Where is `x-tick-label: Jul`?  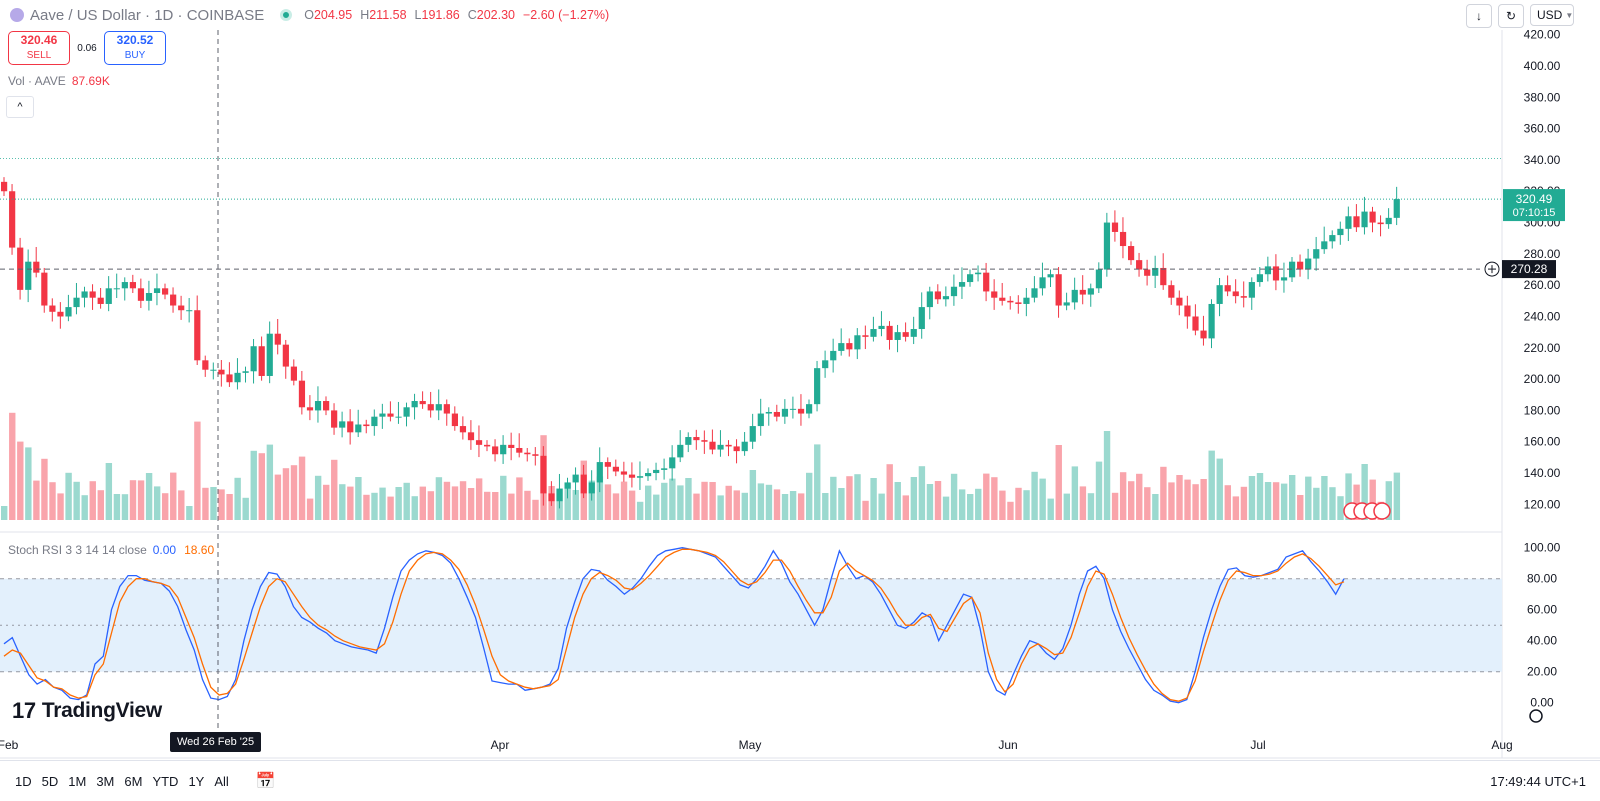
x-tick-label: Jul is located at coordinates (1258, 745).